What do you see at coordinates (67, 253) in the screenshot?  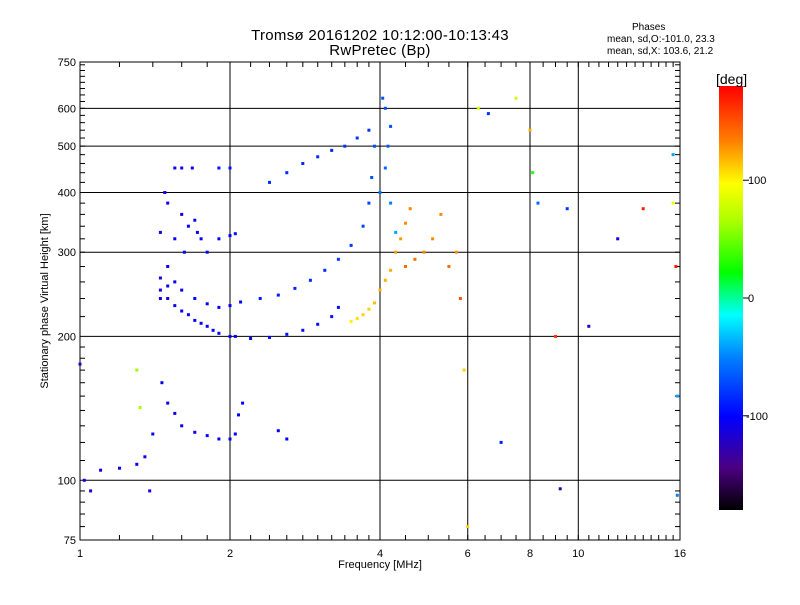 I see `y-tick-label: 300` at bounding box center [67, 253].